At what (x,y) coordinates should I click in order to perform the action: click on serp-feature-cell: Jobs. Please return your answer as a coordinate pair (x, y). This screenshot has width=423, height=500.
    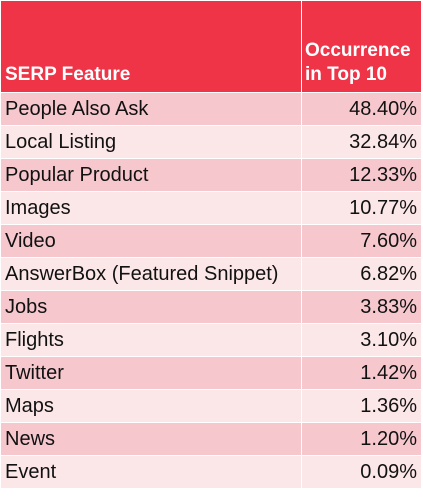
    Looking at the image, I should click on (151, 307).